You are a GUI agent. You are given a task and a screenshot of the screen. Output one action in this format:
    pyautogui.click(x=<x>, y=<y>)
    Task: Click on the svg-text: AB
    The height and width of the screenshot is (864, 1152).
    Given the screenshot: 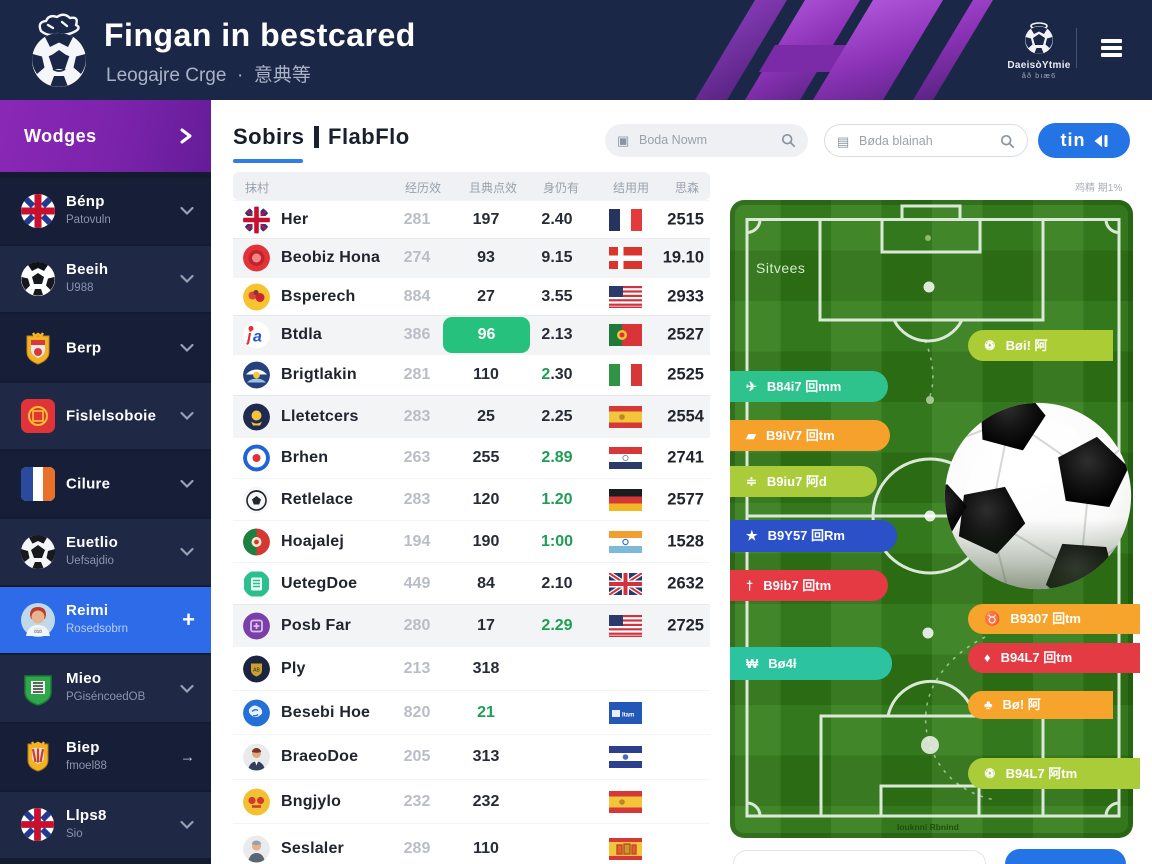 What is the action you would take?
    pyautogui.click(x=256, y=670)
    